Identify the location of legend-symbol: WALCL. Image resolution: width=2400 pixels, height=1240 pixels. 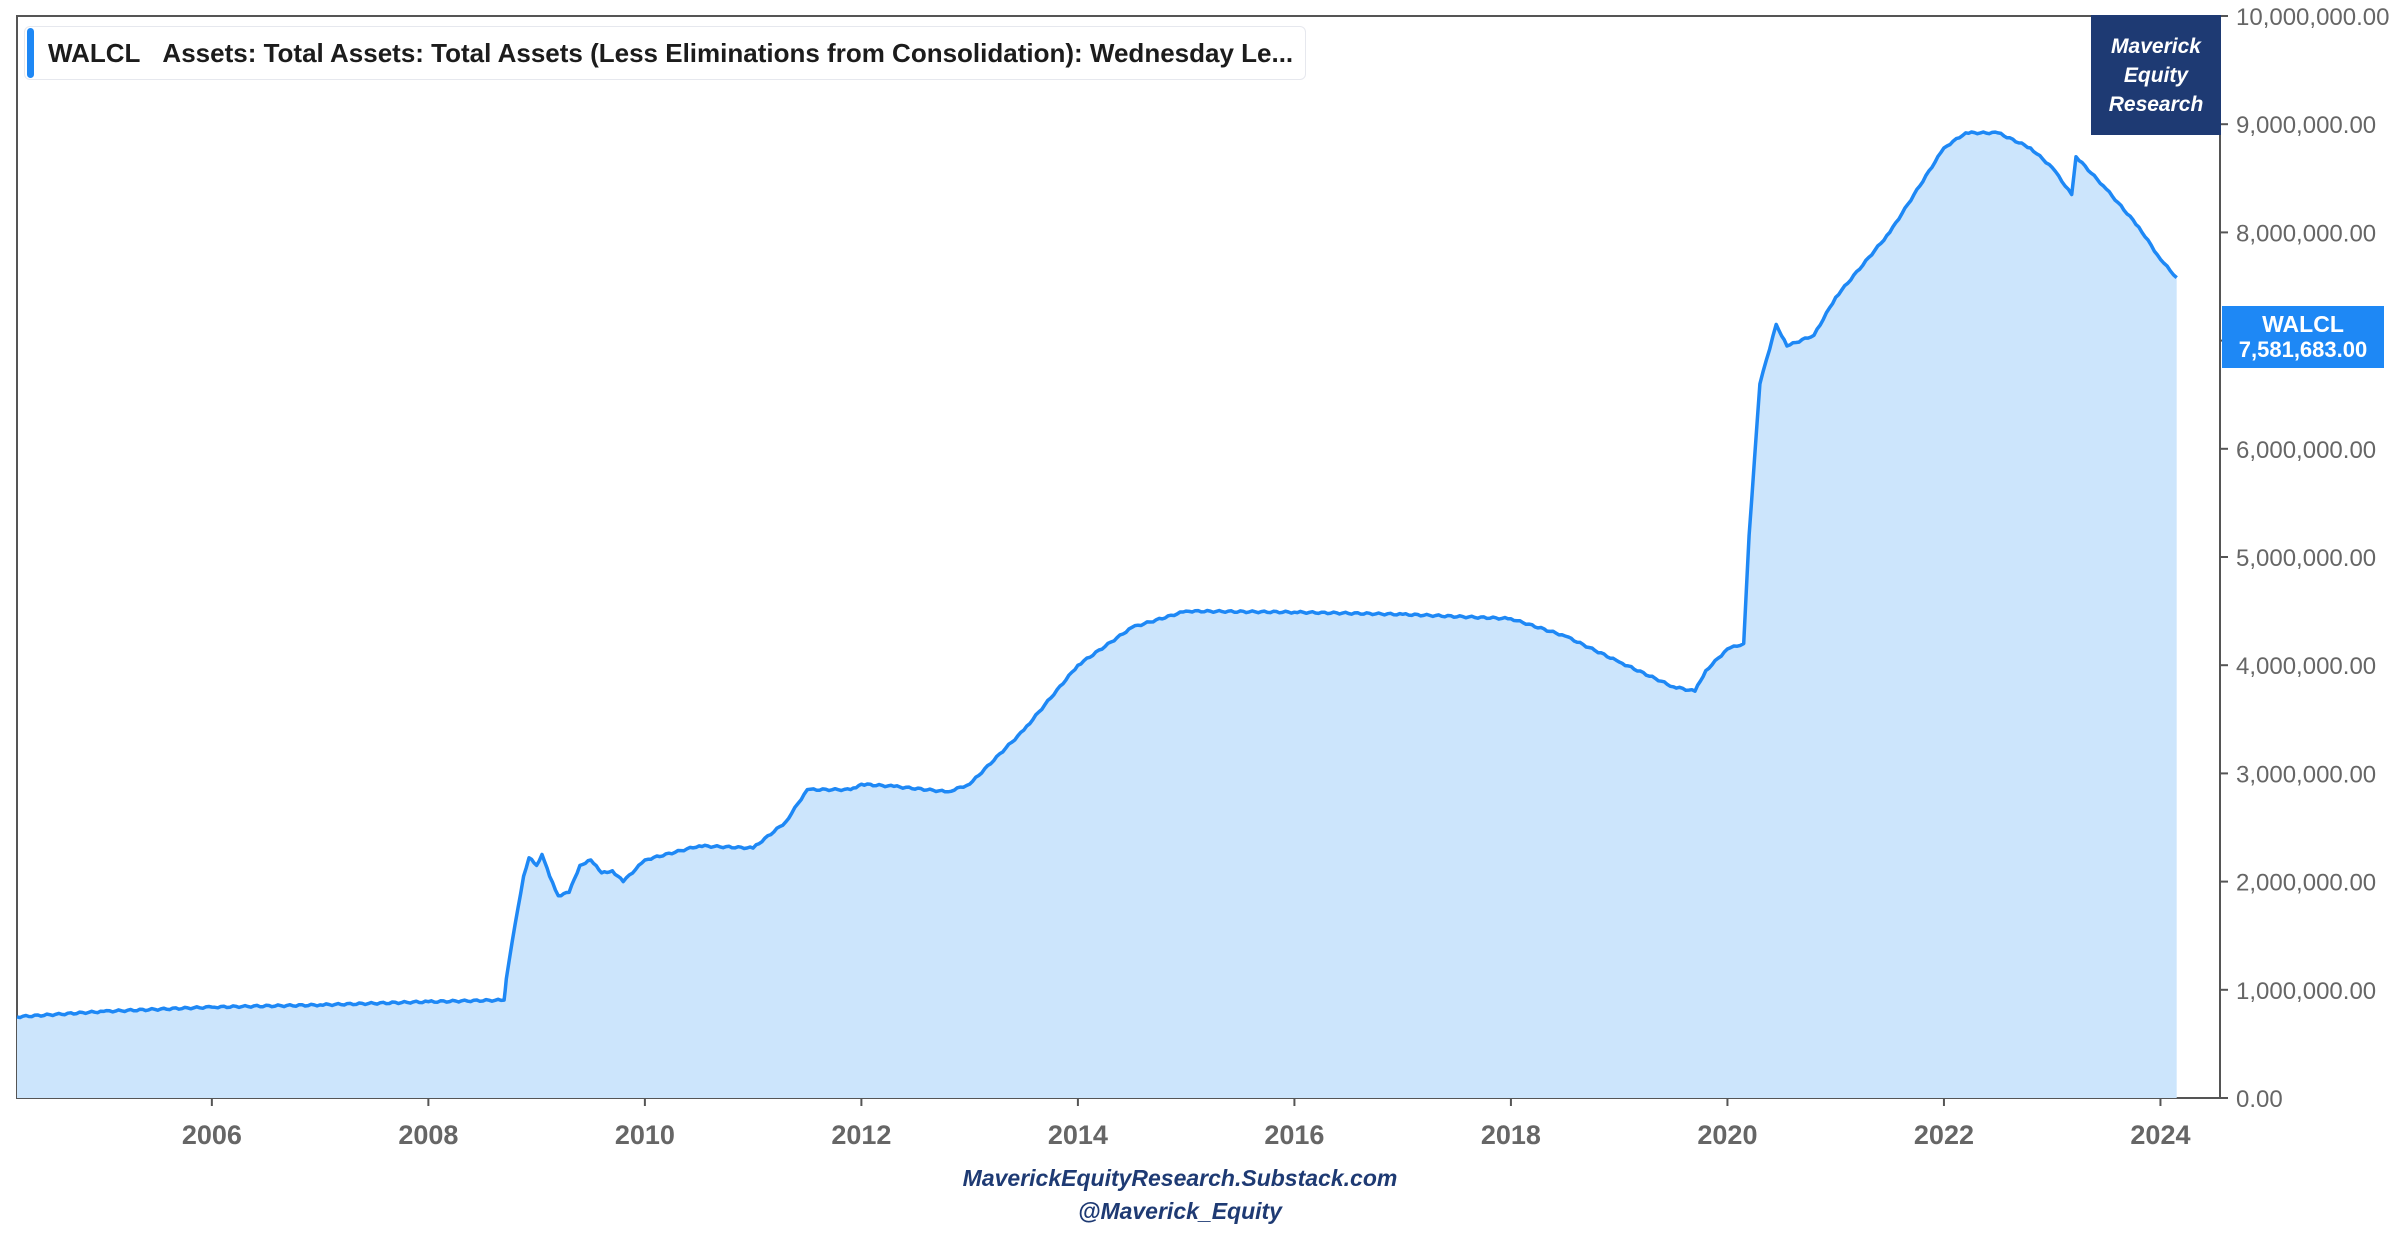
(94, 52).